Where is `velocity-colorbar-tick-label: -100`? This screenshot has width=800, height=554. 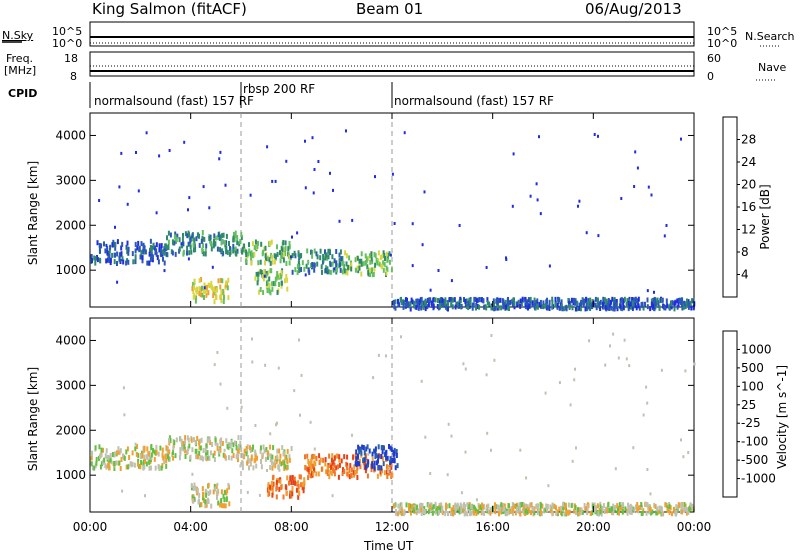
velocity-colorbar-tick-label: -100 is located at coordinates (754, 442).